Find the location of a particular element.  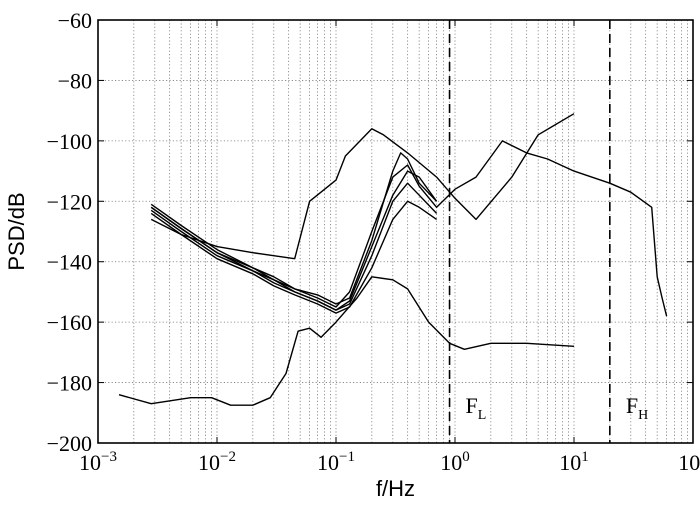

y-tick-label: −60 is located at coordinates (75, 20).